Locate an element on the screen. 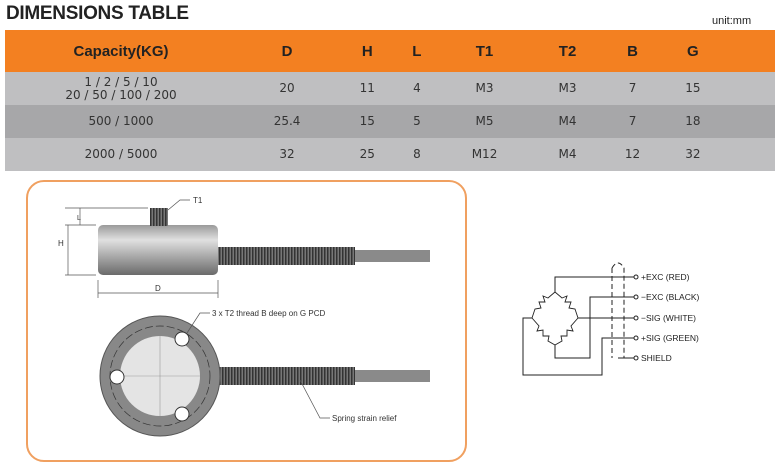 The height and width of the screenshot is (475, 777). terminal-exc-minus: −EXC (BLACK) is located at coordinates (670, 297).